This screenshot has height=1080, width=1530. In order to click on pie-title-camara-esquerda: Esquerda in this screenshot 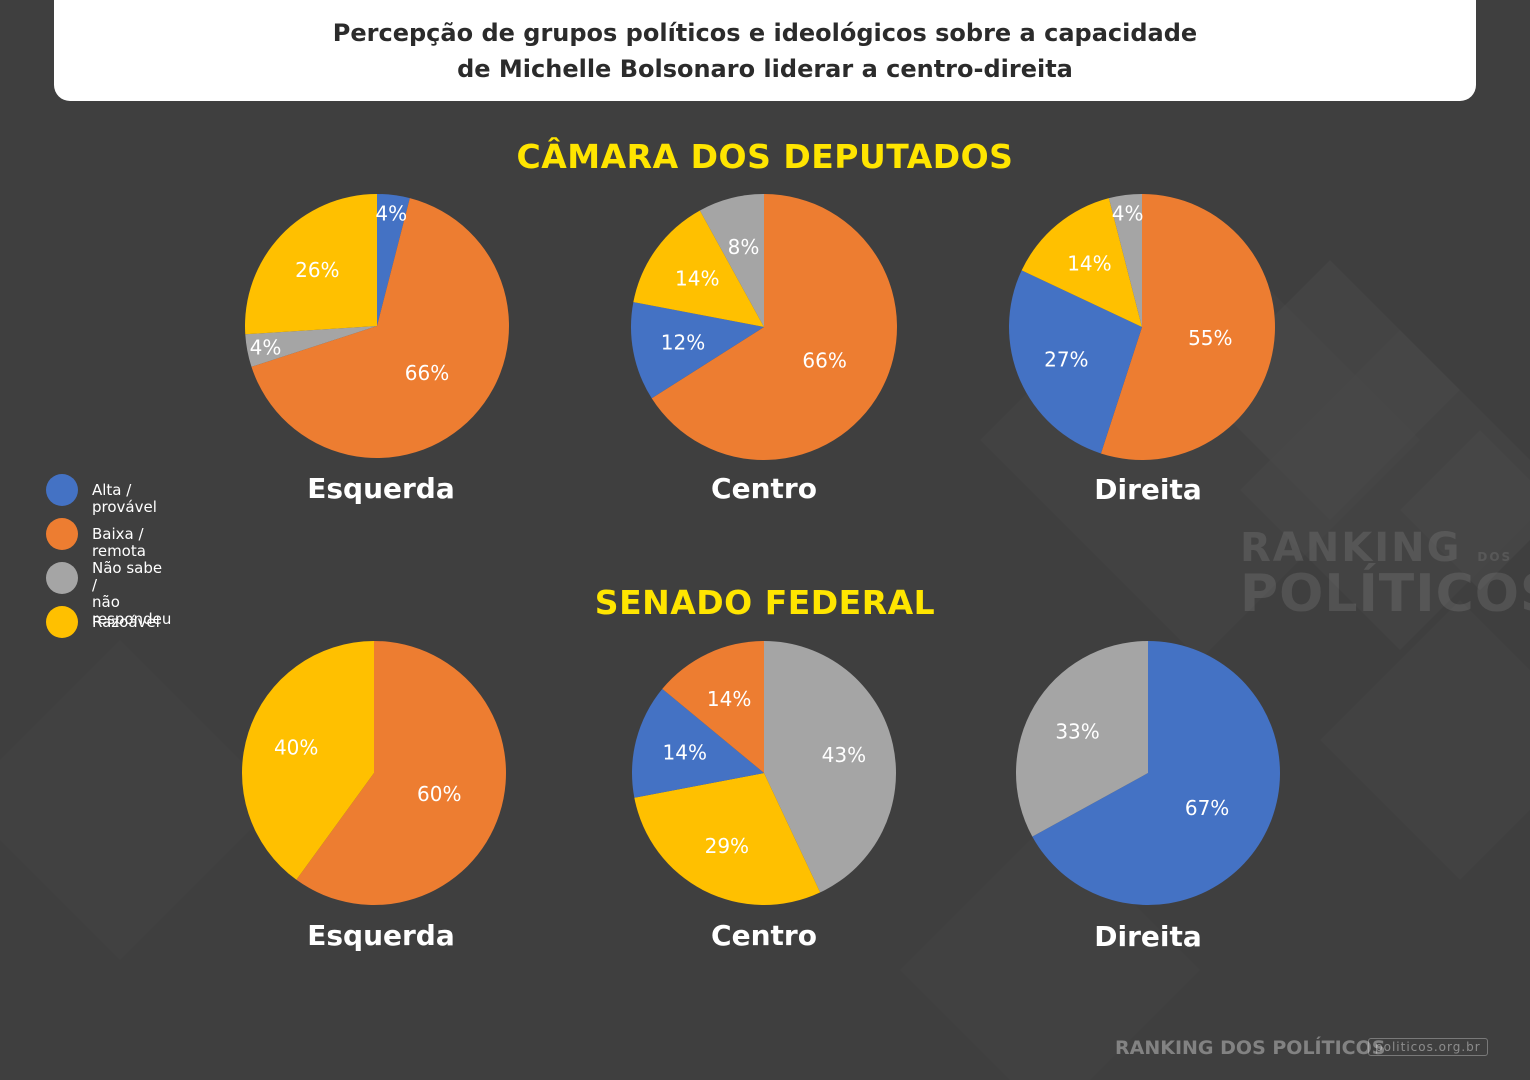, I will do `click(381, 488)`.